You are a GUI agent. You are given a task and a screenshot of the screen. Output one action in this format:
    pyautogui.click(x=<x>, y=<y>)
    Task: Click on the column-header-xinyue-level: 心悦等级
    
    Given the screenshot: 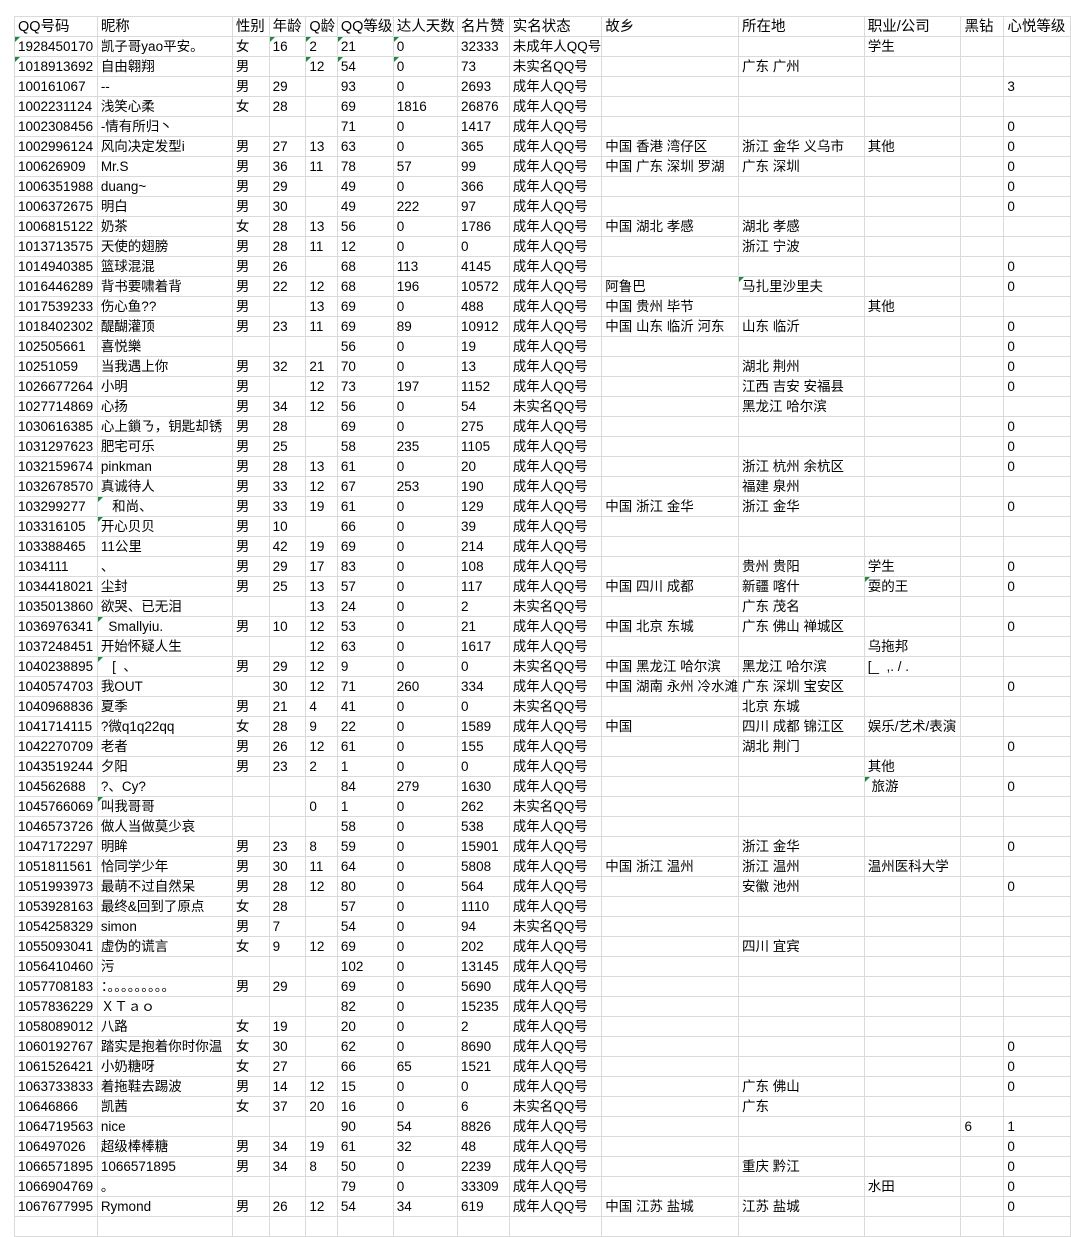 What is the action you would take?
    pyautogui.click(x=1037, y=26)
    